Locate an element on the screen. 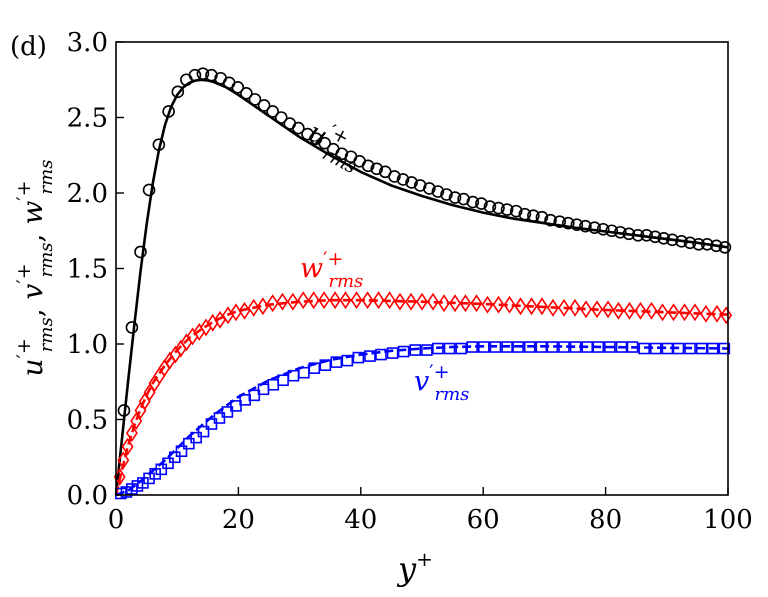 Image resolution: width=768 pixels, height=597 pixels. y-axis-ticks: 0.0 0.5 1.0 1.5 2.0 2.5 3.0 is located at coordinates (95, 269).